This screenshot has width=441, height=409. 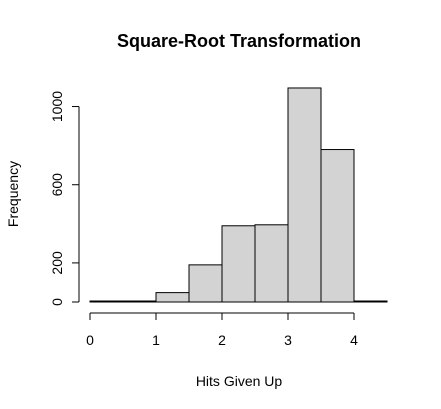 What do you see at coordinates (156, 340) in the screenshot?
I see `x-tick-label-1: 1` at bounding box center [156, 340].